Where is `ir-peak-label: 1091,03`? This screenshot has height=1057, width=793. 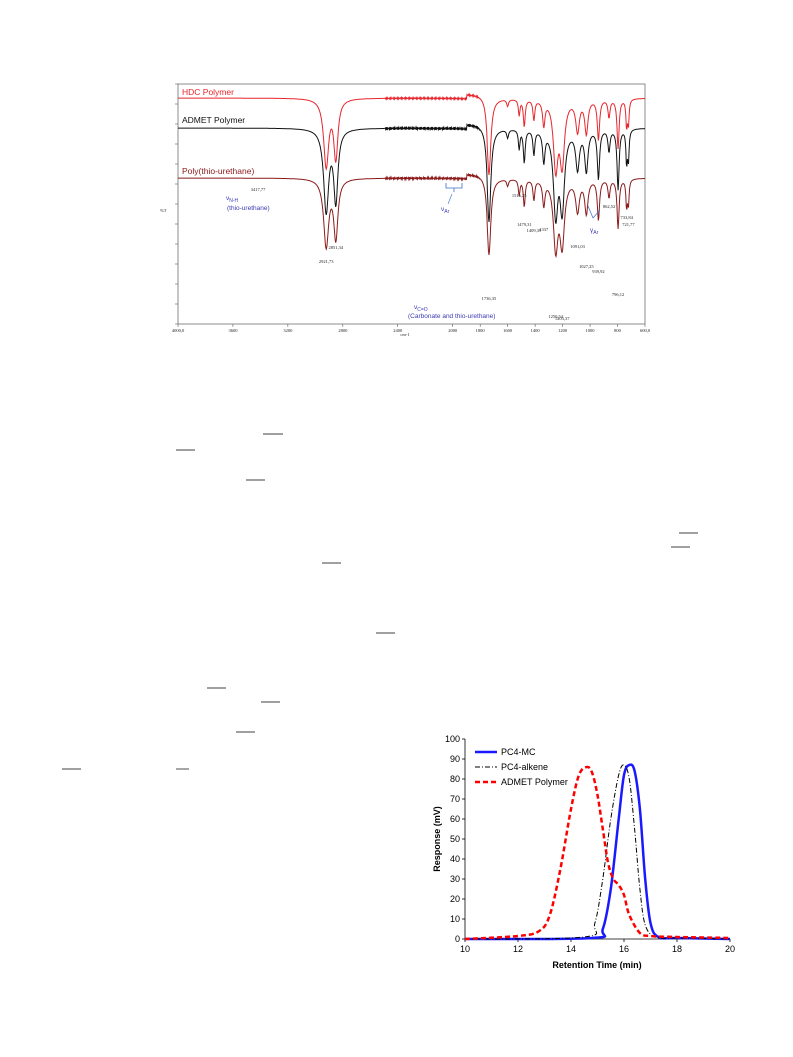
ir-peak-label: 1091,03 is located at coordinates (577, 247).